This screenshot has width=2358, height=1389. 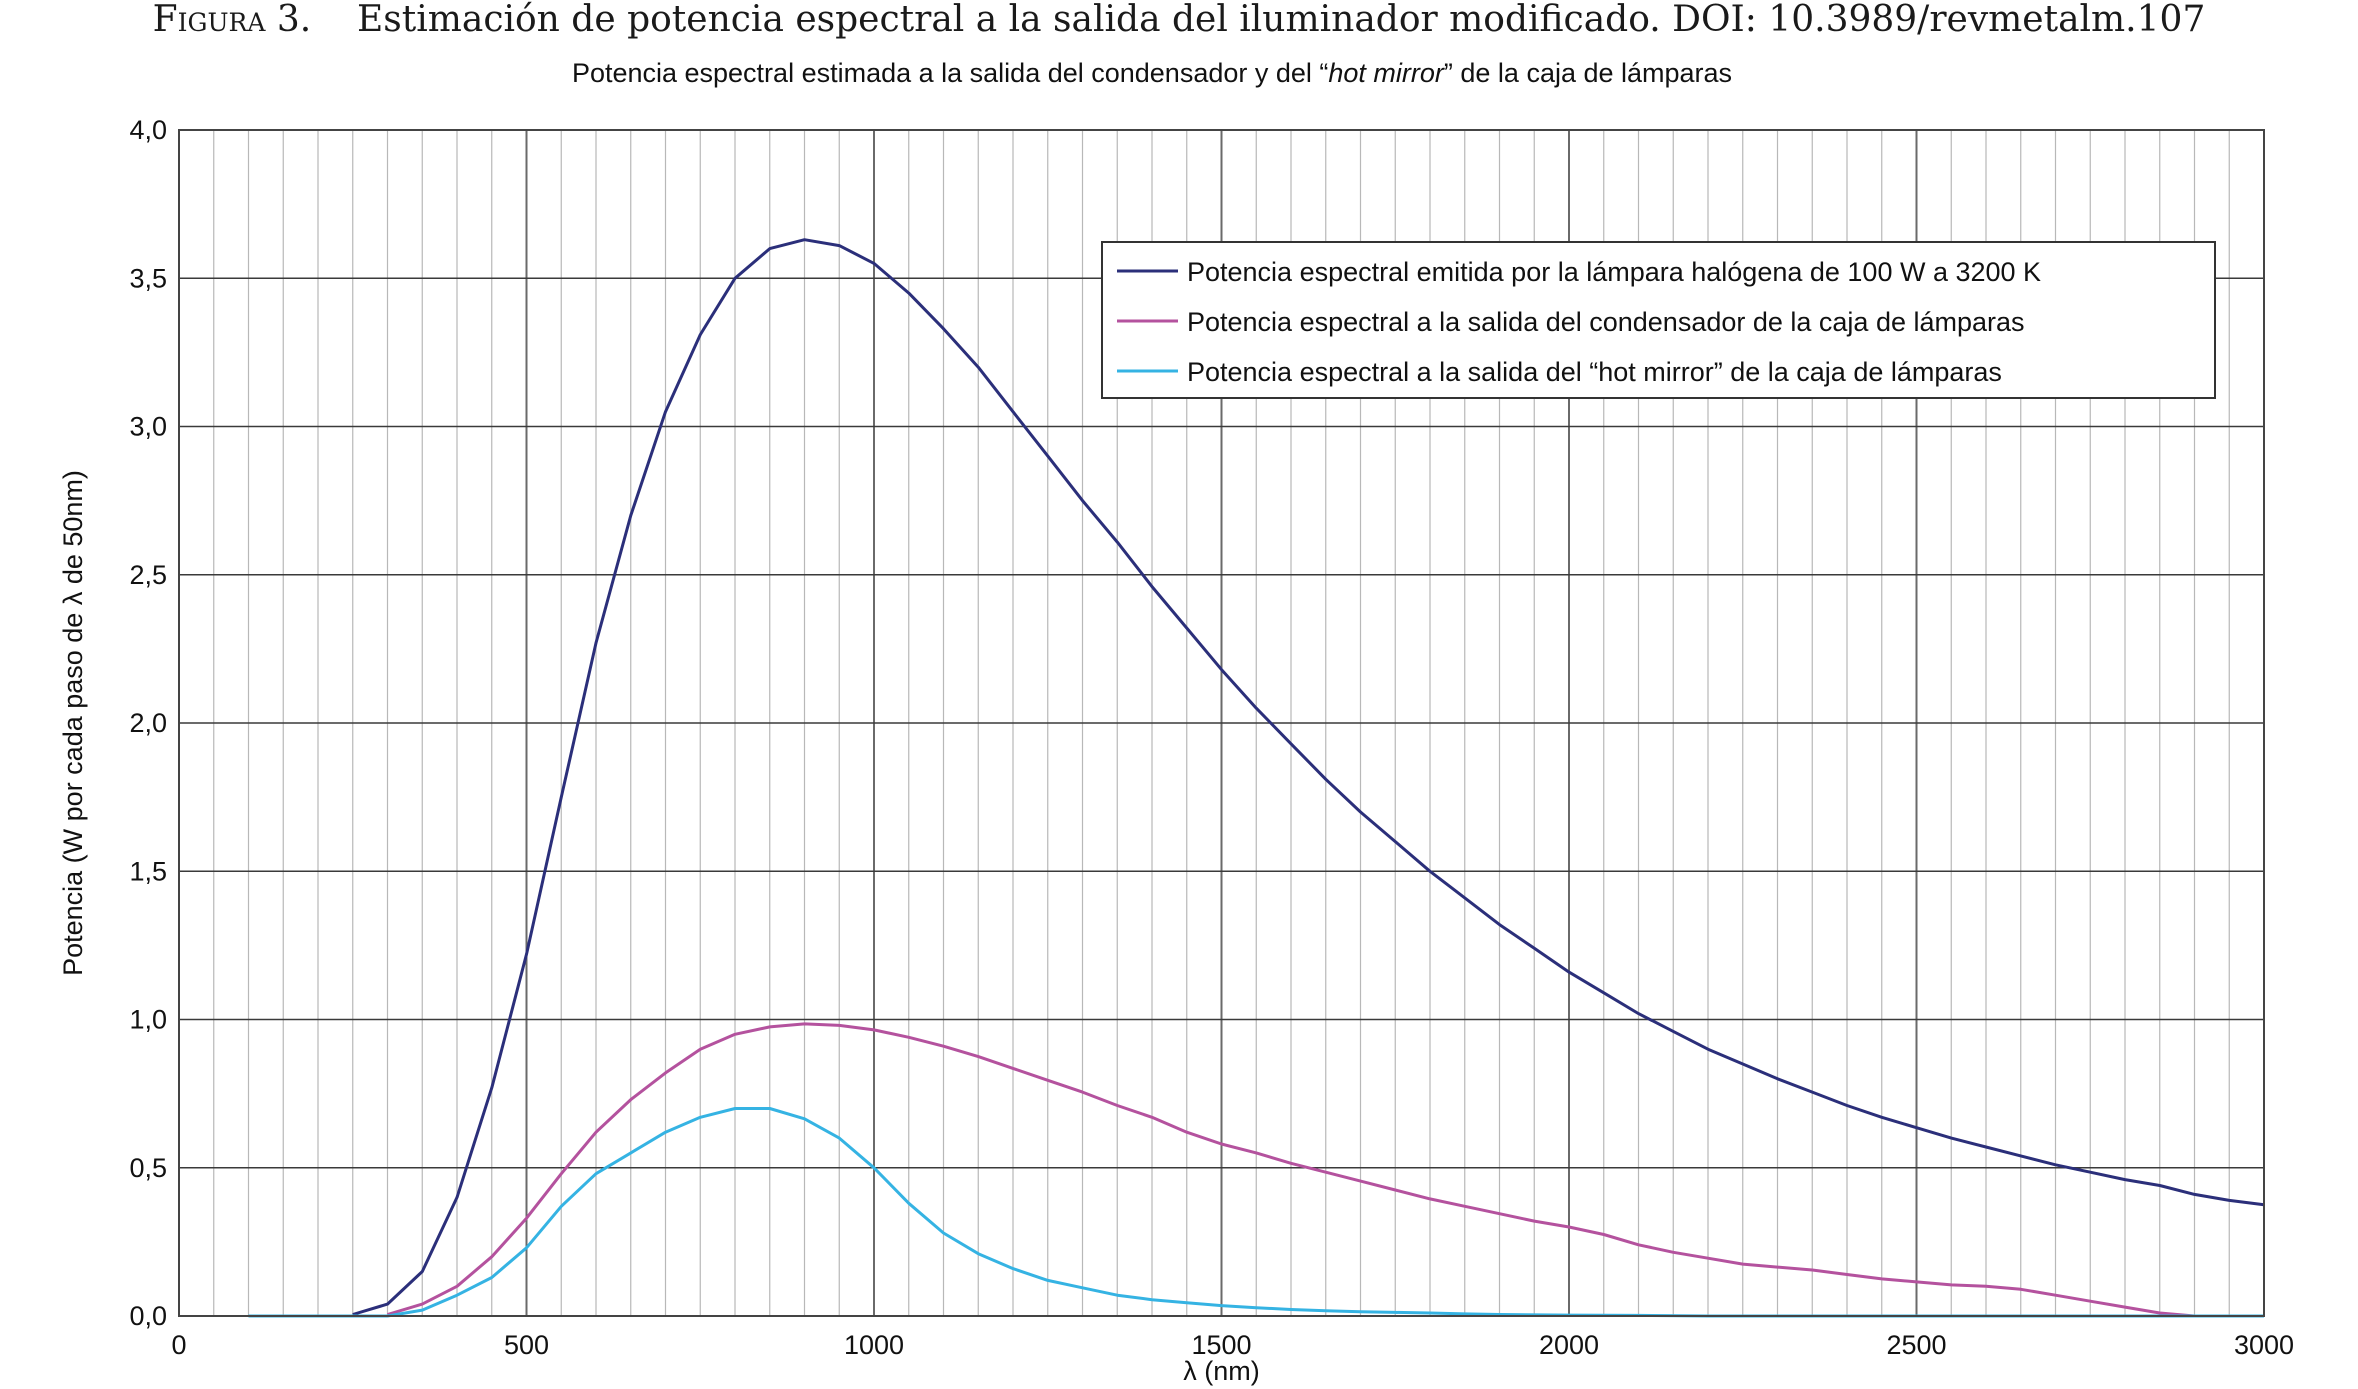 I want to click on legend-box, so click(x=1658, y=320).